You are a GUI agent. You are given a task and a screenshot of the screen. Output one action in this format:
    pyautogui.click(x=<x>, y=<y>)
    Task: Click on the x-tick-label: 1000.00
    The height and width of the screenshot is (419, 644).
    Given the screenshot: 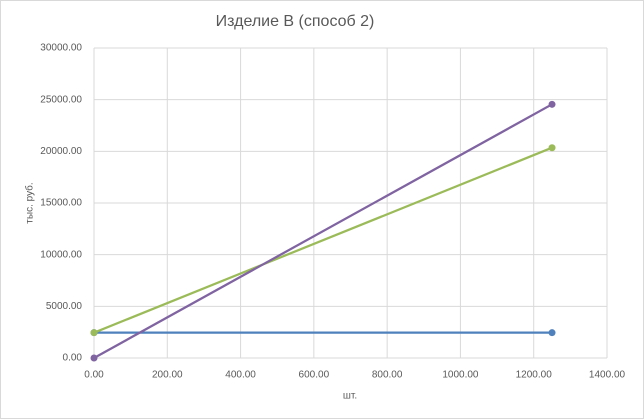 What is the action you would take?
    pyautogui.click(x=460, y=375)
    